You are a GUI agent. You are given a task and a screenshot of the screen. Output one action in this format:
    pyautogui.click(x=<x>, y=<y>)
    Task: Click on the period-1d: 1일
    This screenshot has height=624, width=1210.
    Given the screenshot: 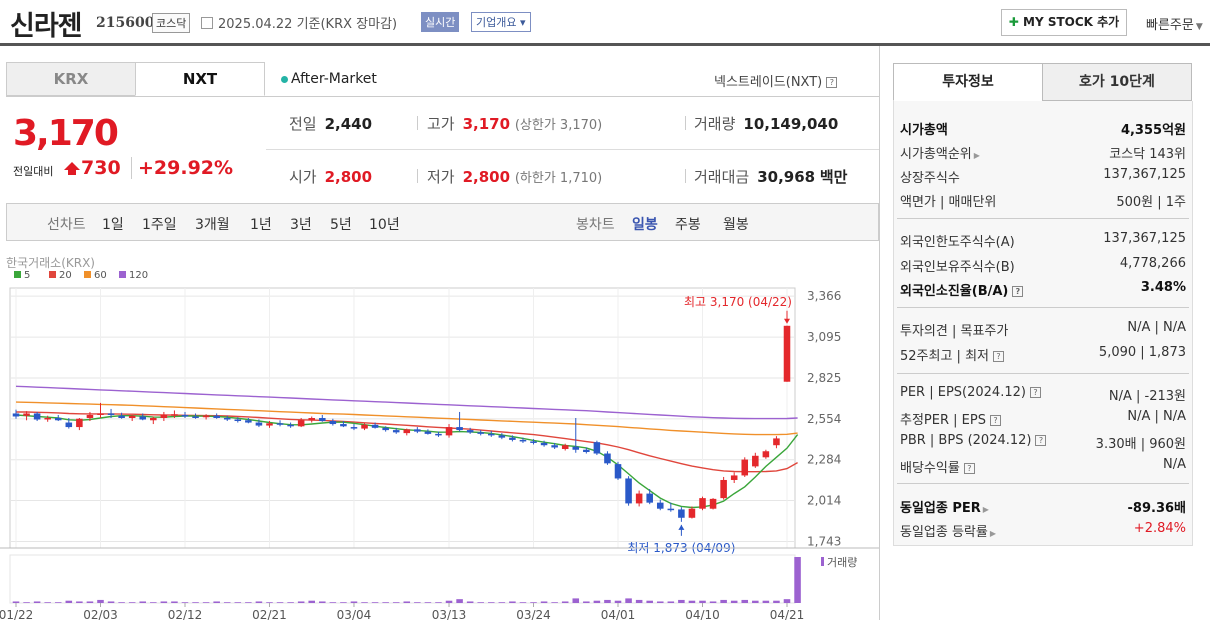 What is the action you would take?
    pyautogui.click(x=113, y=225)
    